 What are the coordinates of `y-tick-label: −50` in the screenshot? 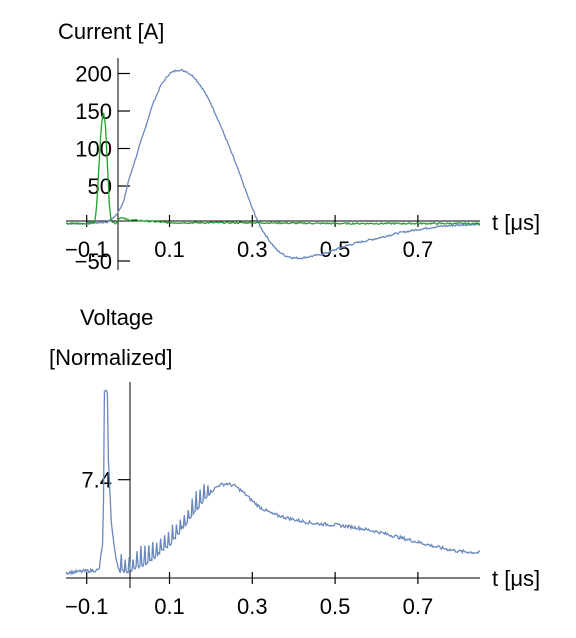 It's located at (93, 261).